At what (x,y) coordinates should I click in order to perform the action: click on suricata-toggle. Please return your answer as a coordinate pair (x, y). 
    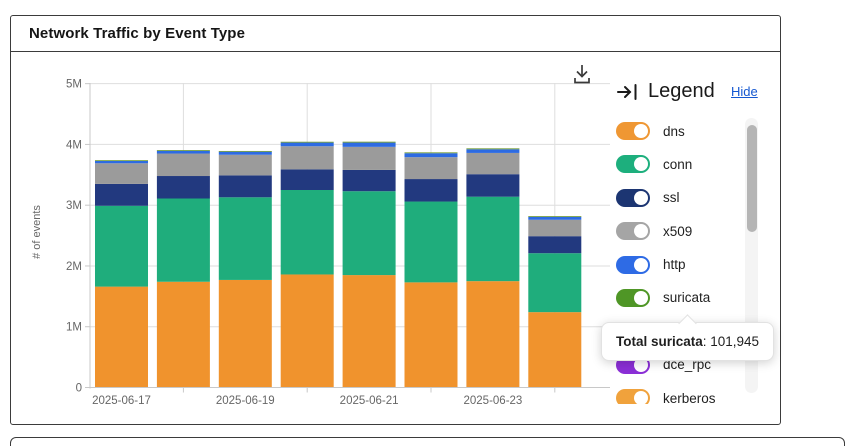
    Looking at the image, I should click on (633, 297).